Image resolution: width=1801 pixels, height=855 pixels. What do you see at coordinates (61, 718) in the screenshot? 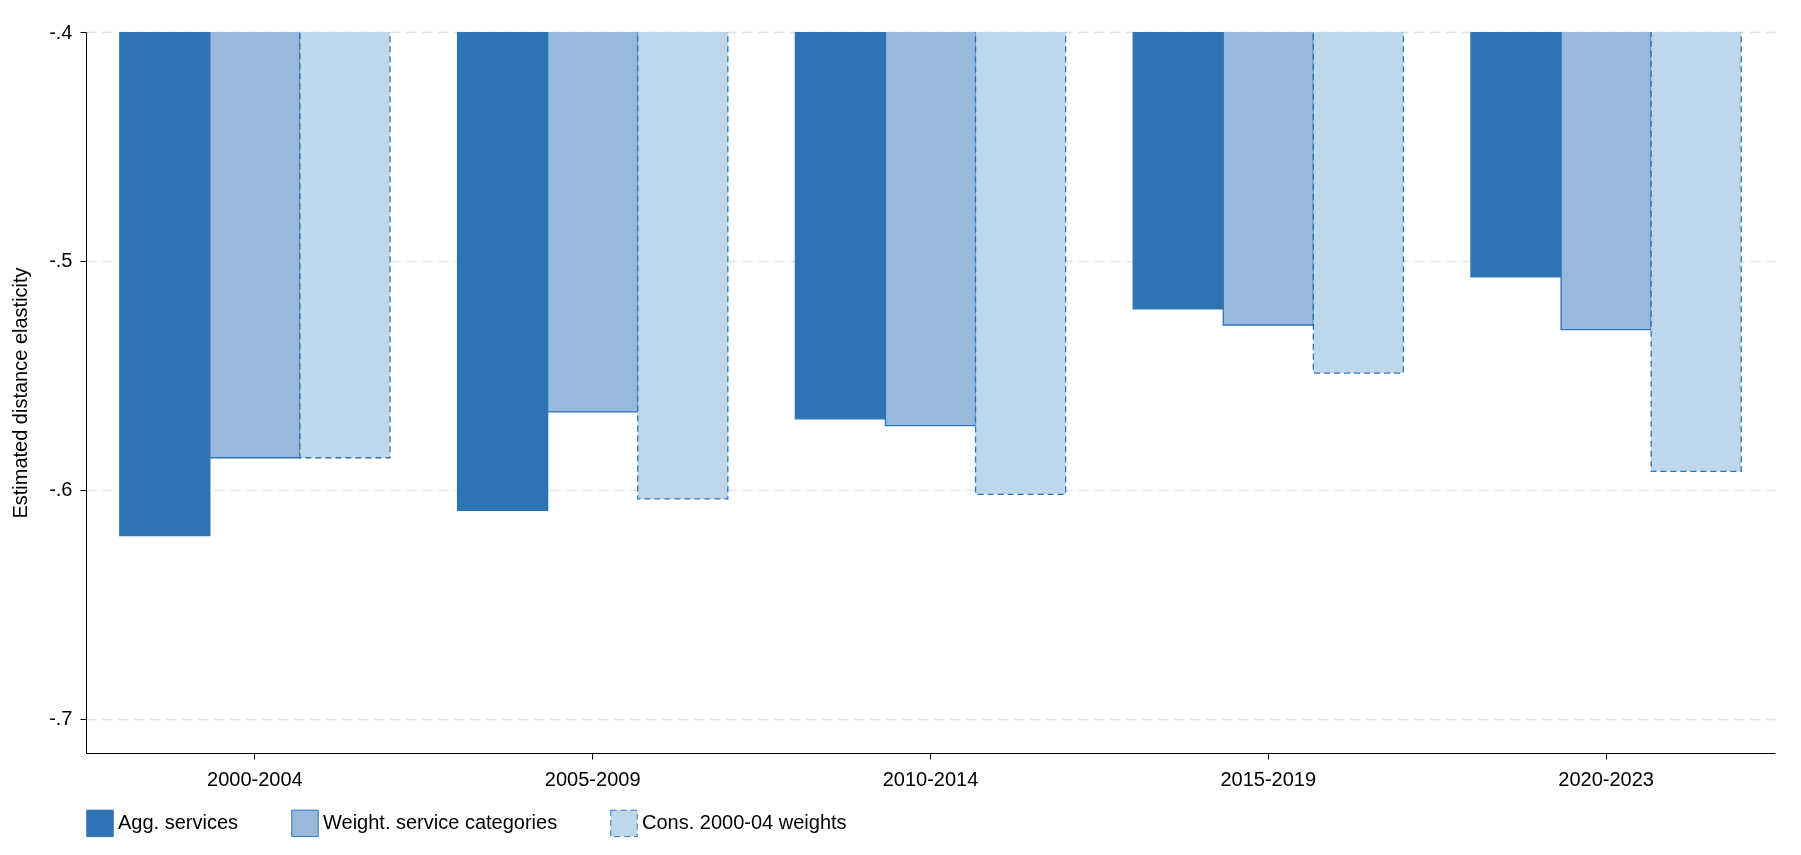
I see `y-tick-label: -.7` at bounding box center [61, 718].